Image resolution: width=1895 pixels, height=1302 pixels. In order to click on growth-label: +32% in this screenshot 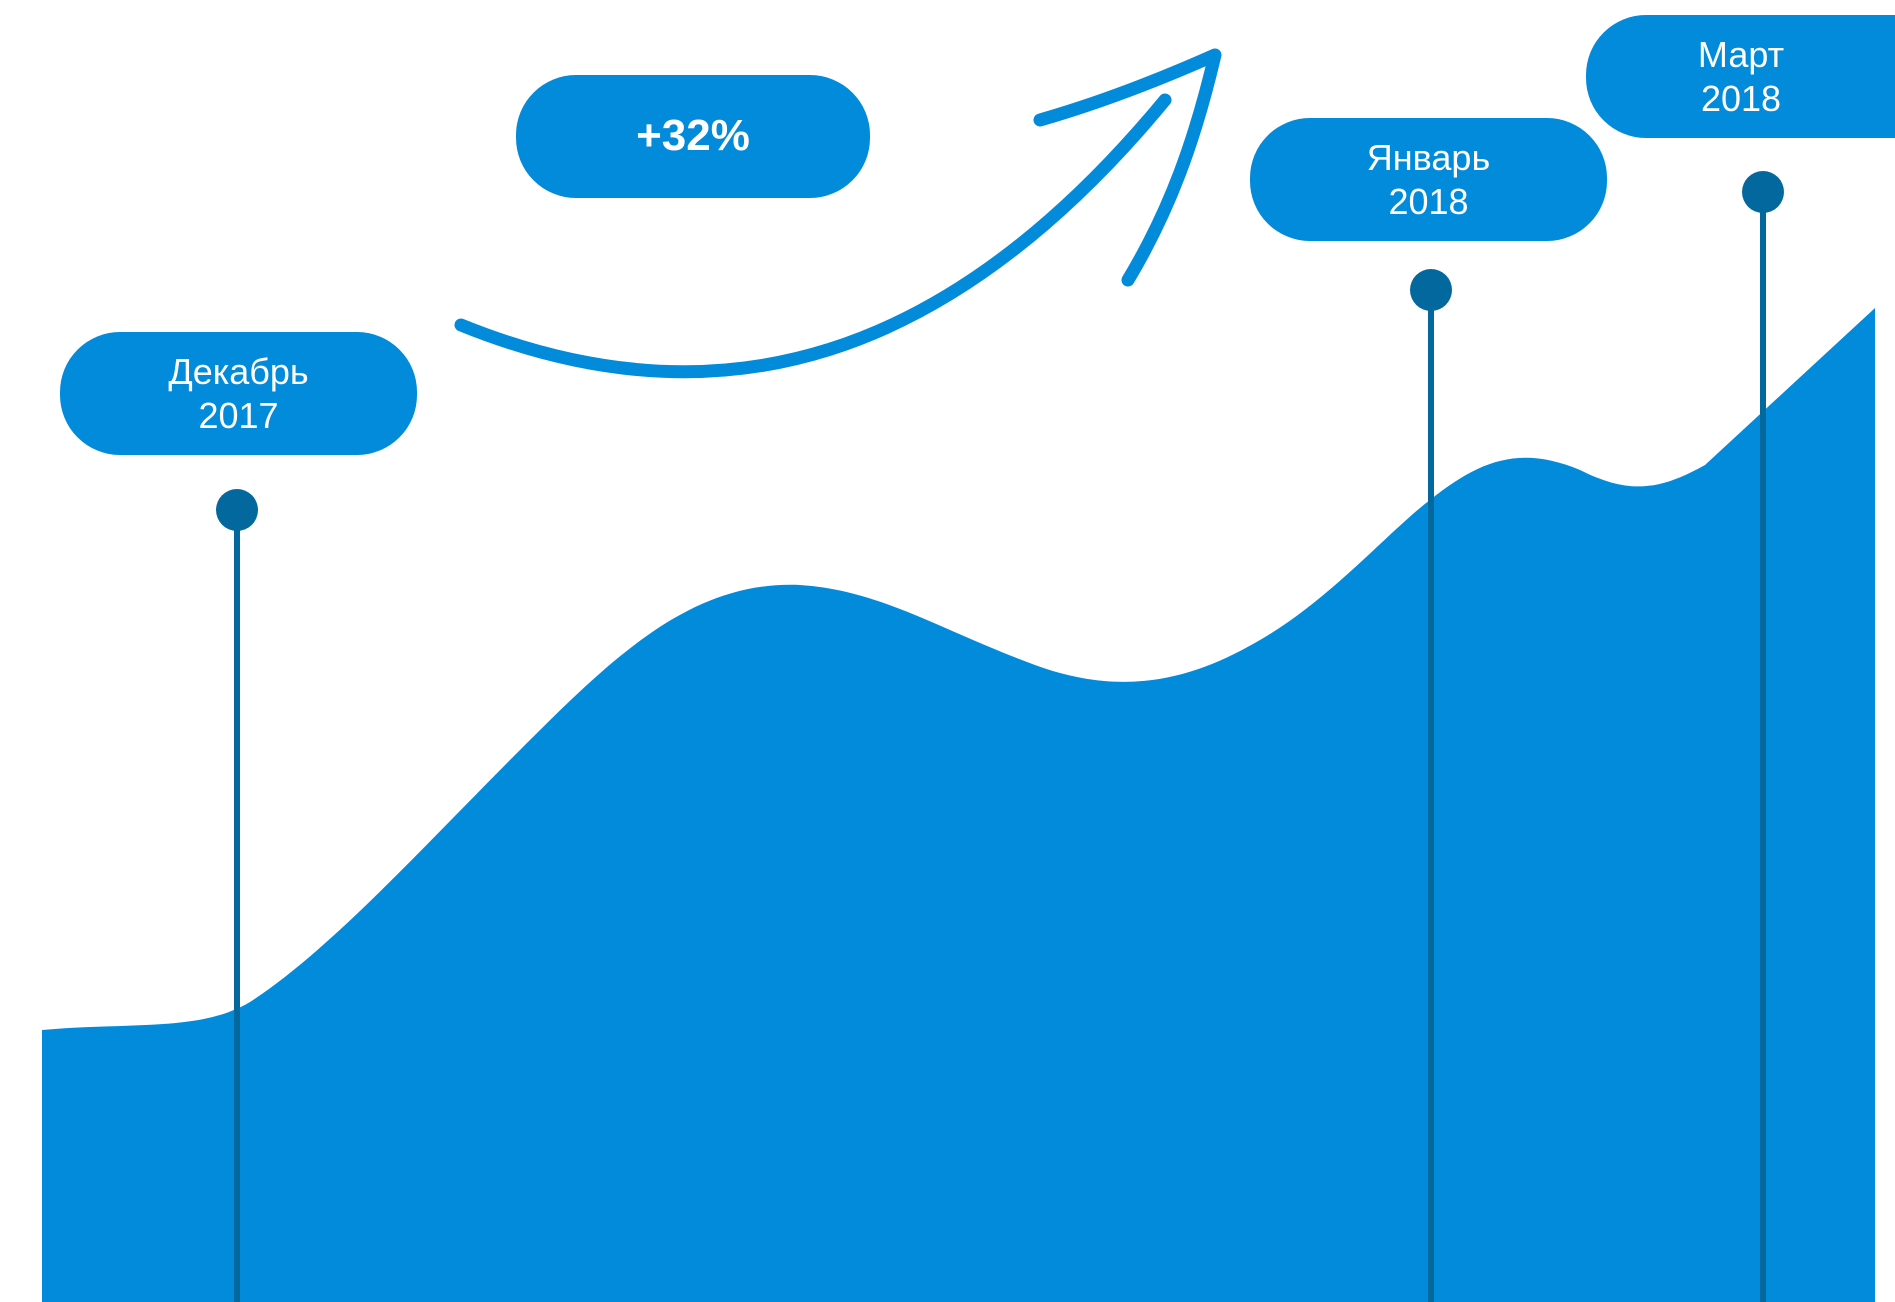, I will do `click(693, 136)`.